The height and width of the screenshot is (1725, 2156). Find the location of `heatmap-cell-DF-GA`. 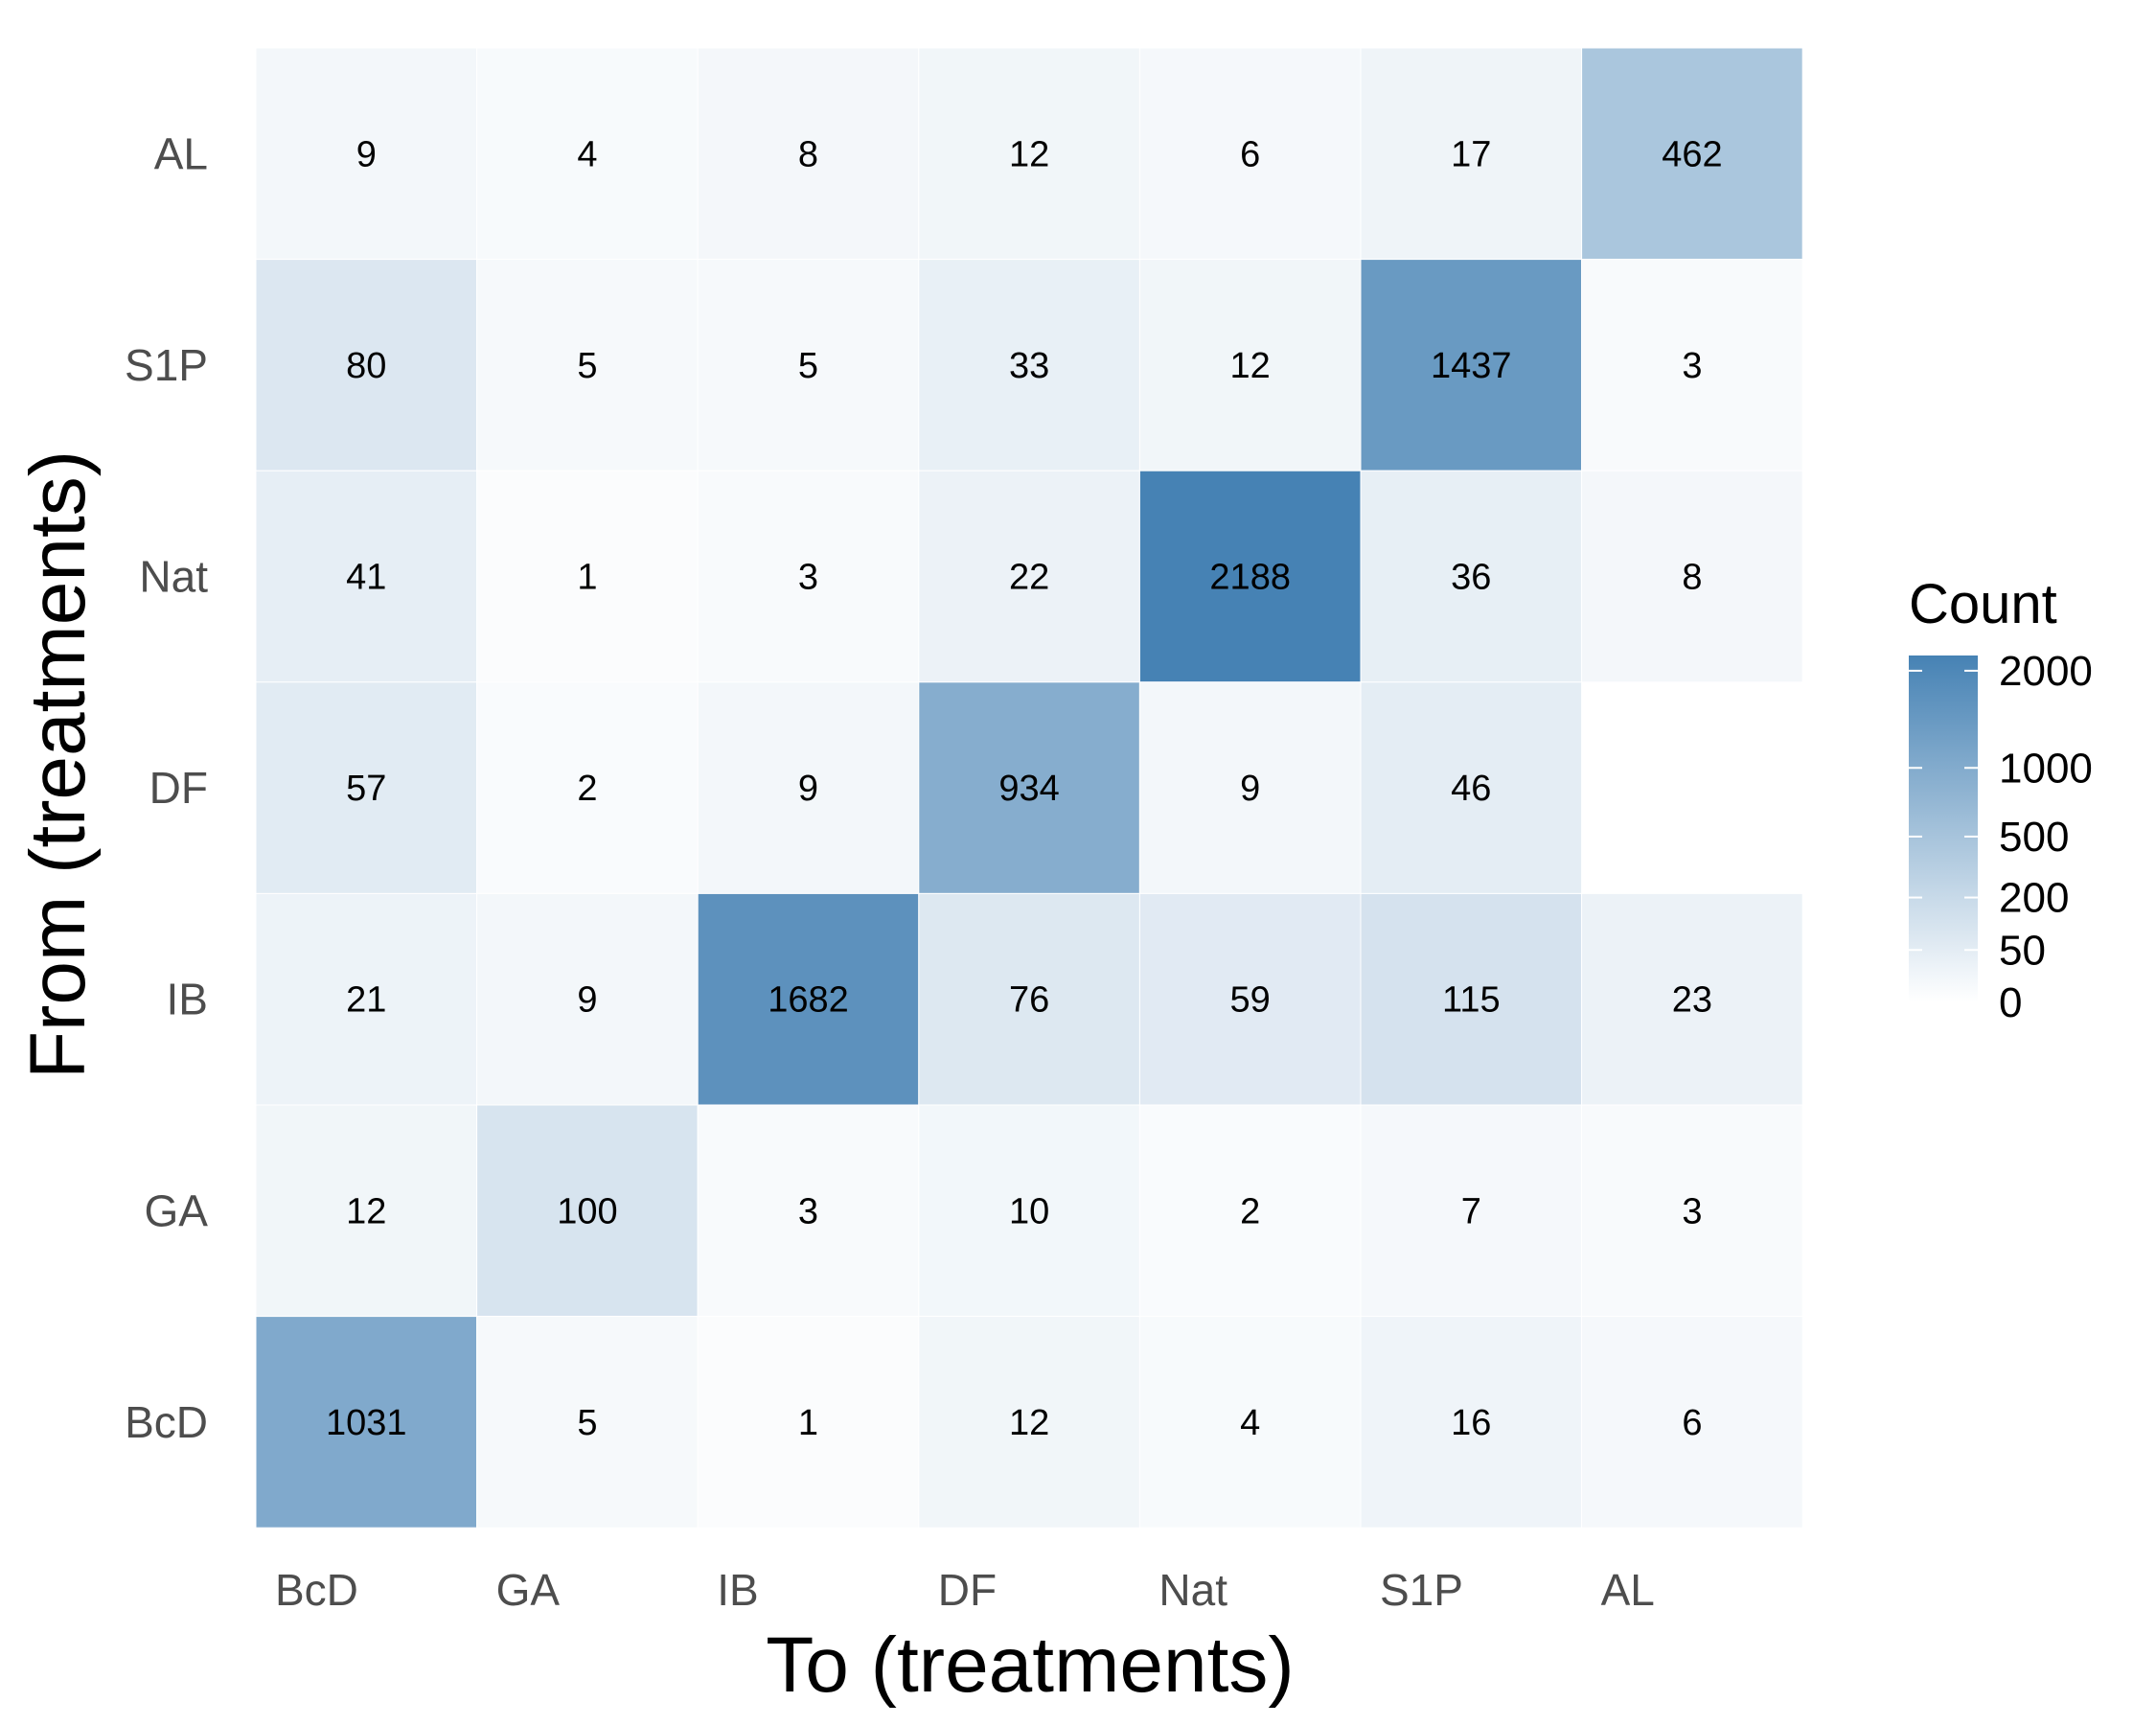

heatmap-cell-DF-GA is located at coordinates (587, 787).